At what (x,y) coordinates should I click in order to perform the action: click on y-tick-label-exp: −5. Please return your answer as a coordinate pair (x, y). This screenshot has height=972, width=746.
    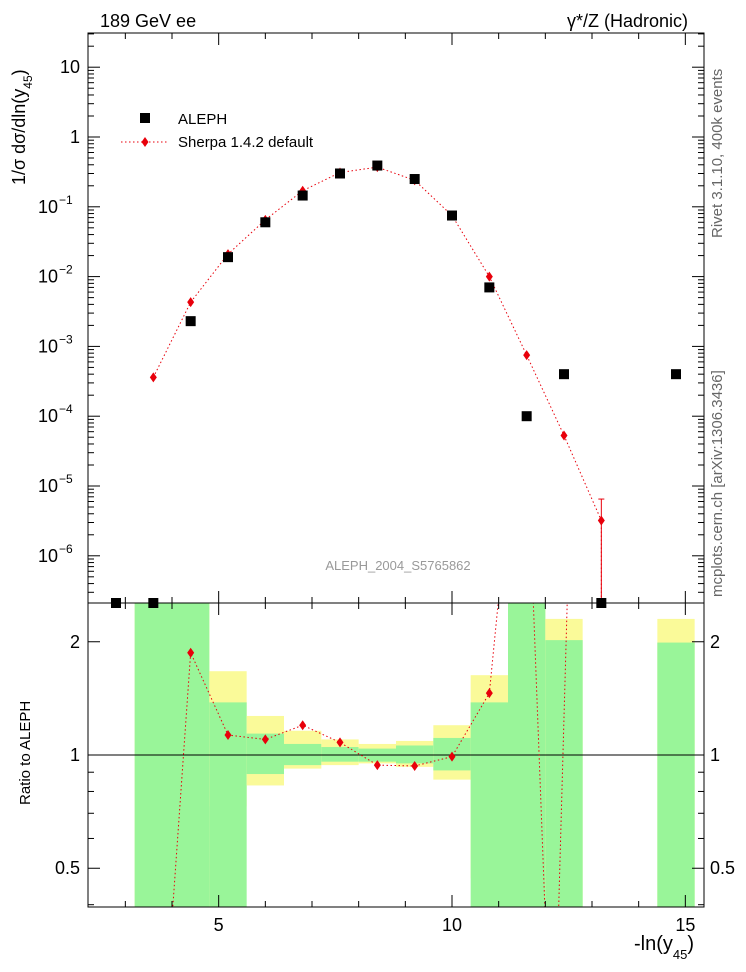
    Looking at the image, I should click on (66, 479).